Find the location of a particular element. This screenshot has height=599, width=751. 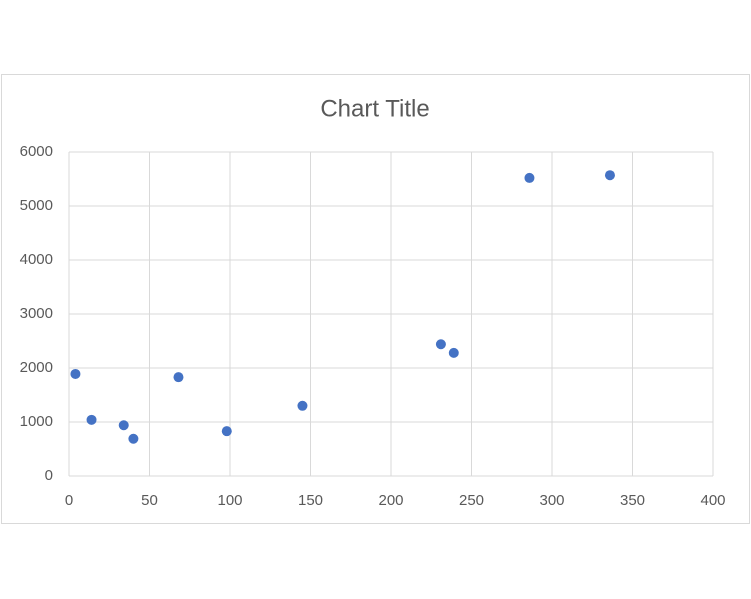

y-tick-label: 0 is located at coordinates (49, 475).